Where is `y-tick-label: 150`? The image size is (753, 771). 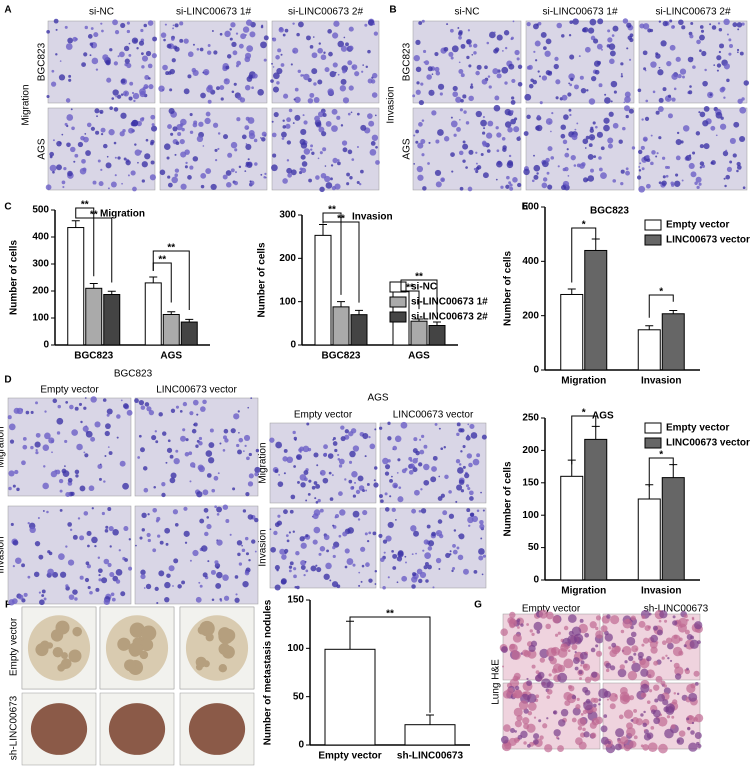
y-tick-label: 150 is located at coordinates (530, 482).